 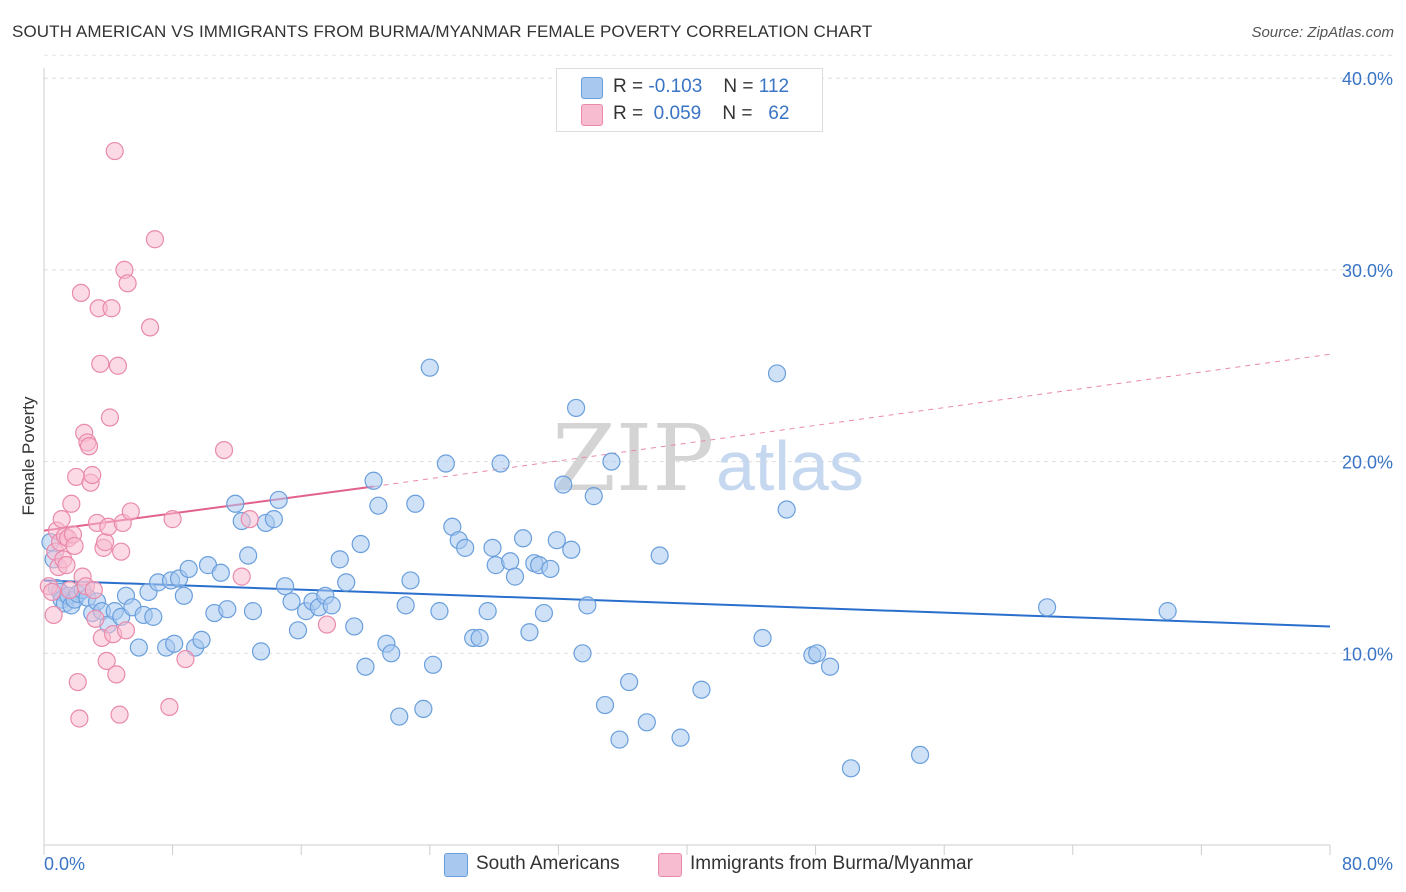 I want to click on y-tick-label: 10.0%, so click(x=1367, y=654).